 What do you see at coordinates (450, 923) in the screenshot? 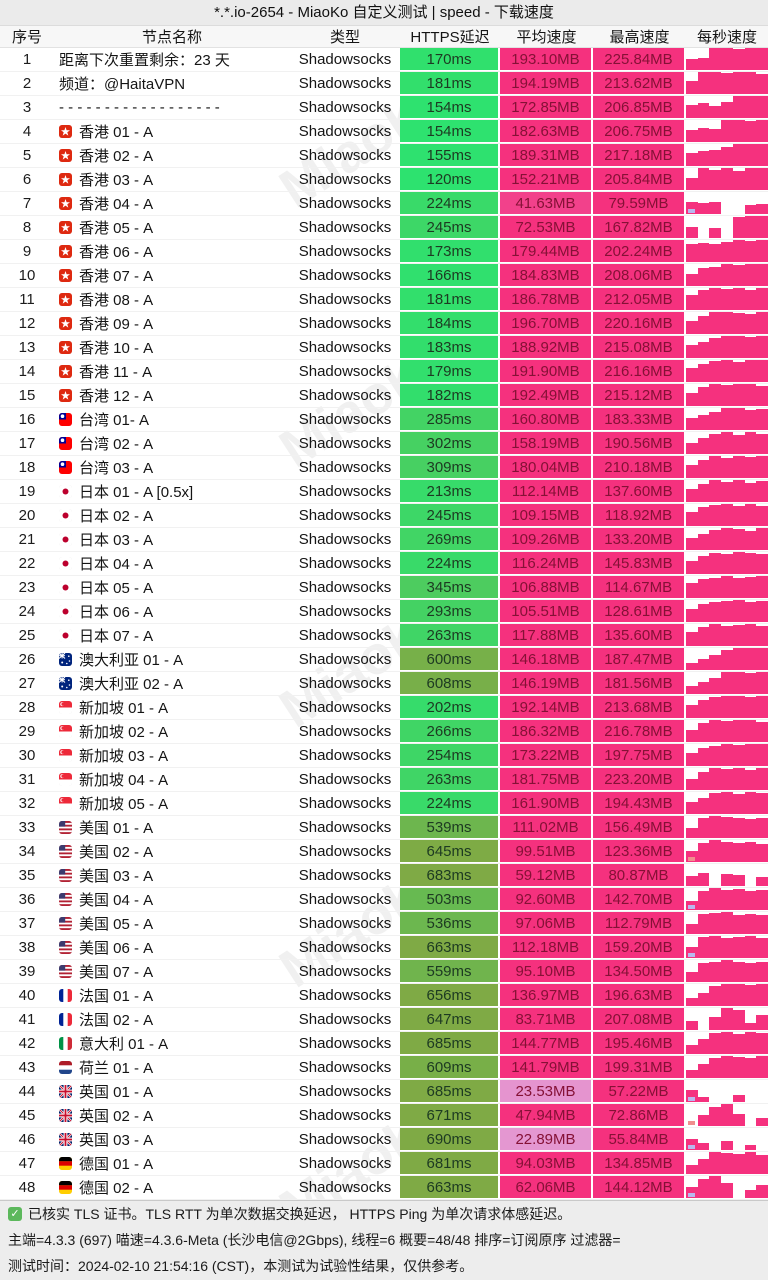
I see `latency-cell: 536ms` at bounding box center [450, 923].